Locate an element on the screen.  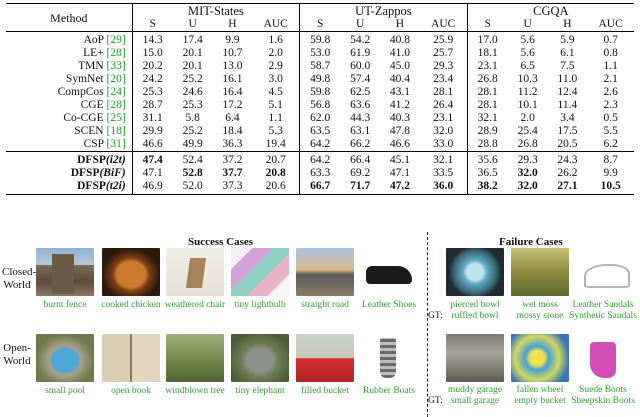
caption-open-failure-pred-2: fallen wheel is located at coordinates (540, 390).